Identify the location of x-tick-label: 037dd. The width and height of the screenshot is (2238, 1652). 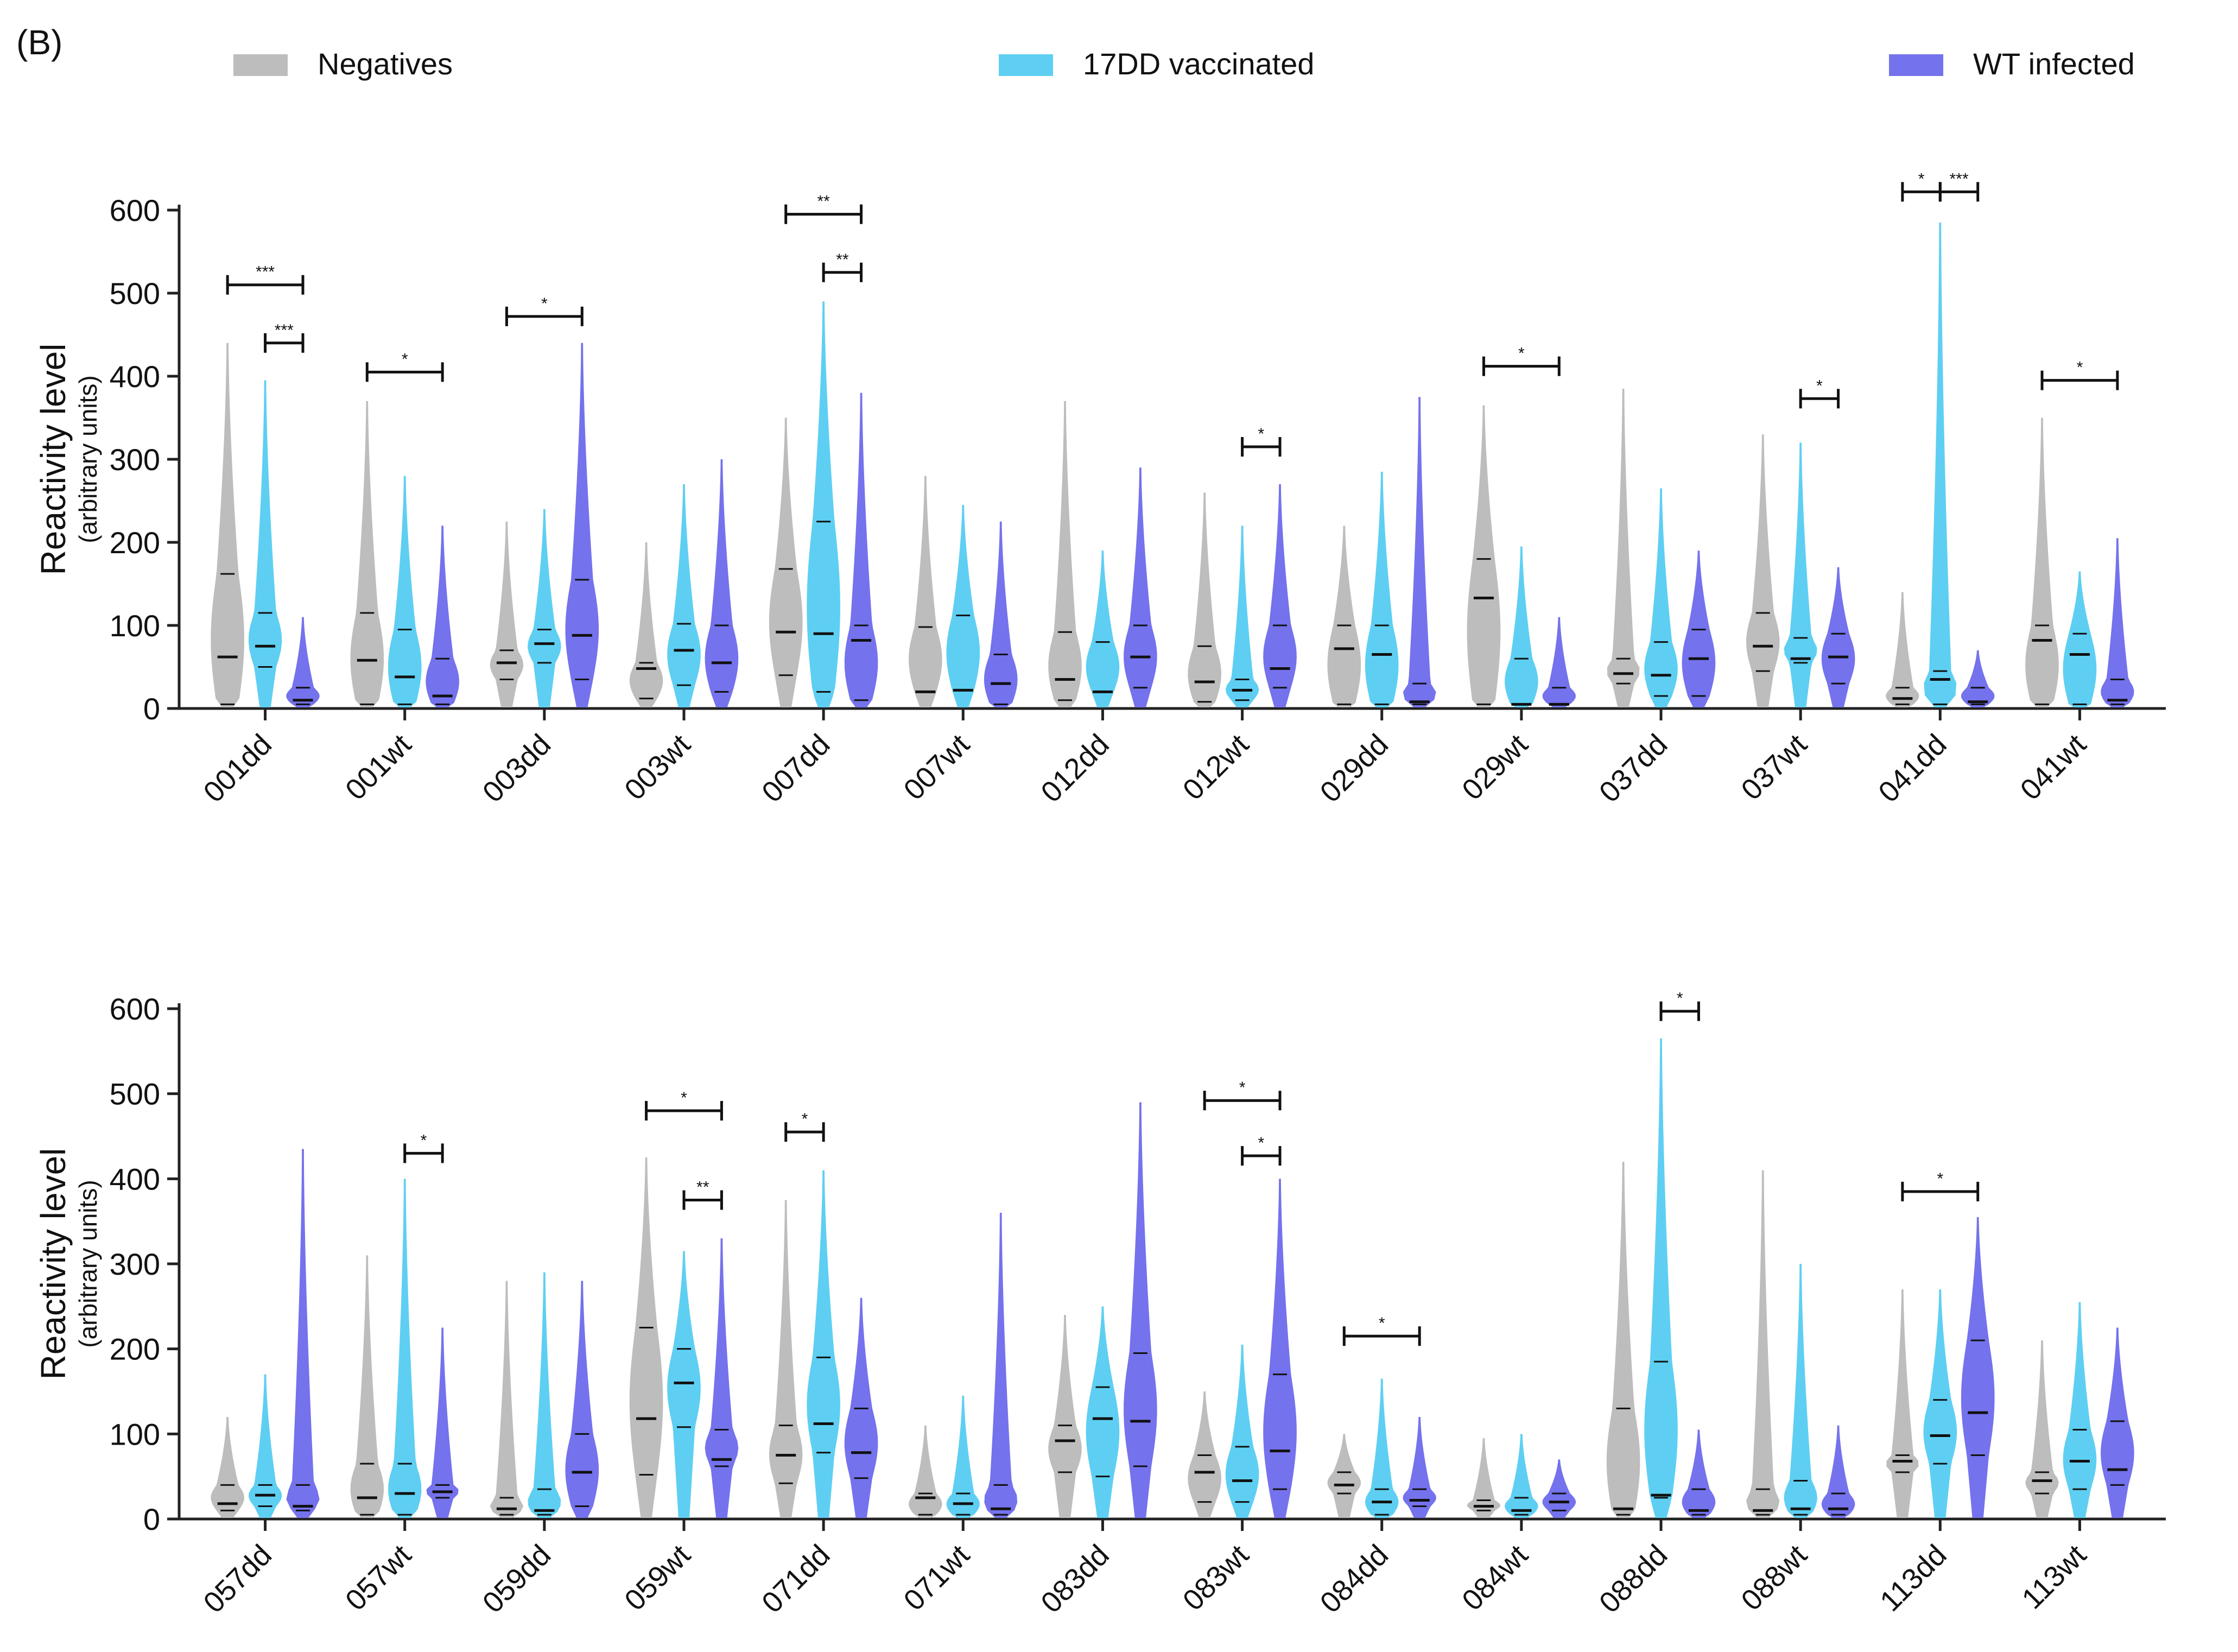
(1633, 768).